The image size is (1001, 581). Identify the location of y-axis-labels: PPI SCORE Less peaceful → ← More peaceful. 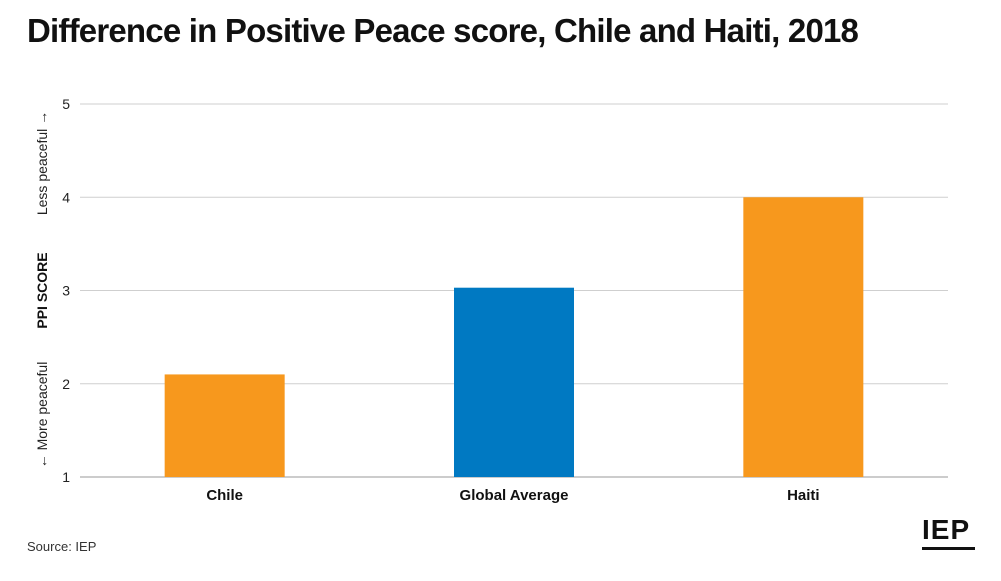
(42, 289).